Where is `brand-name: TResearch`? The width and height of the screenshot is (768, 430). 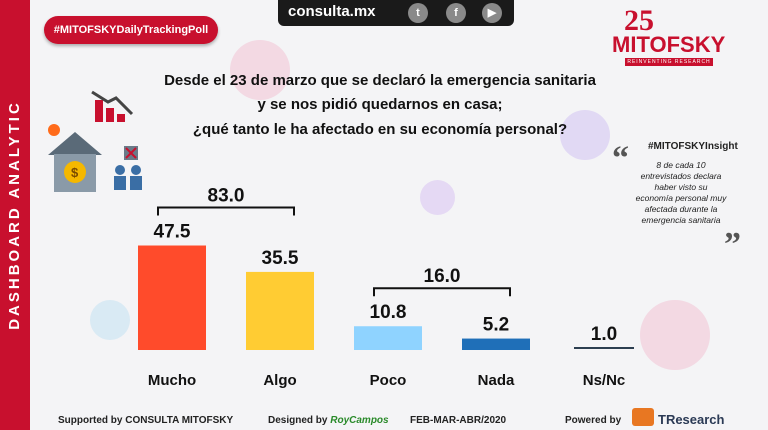 brand-name: TResearch is located at coordinates (691, 419).